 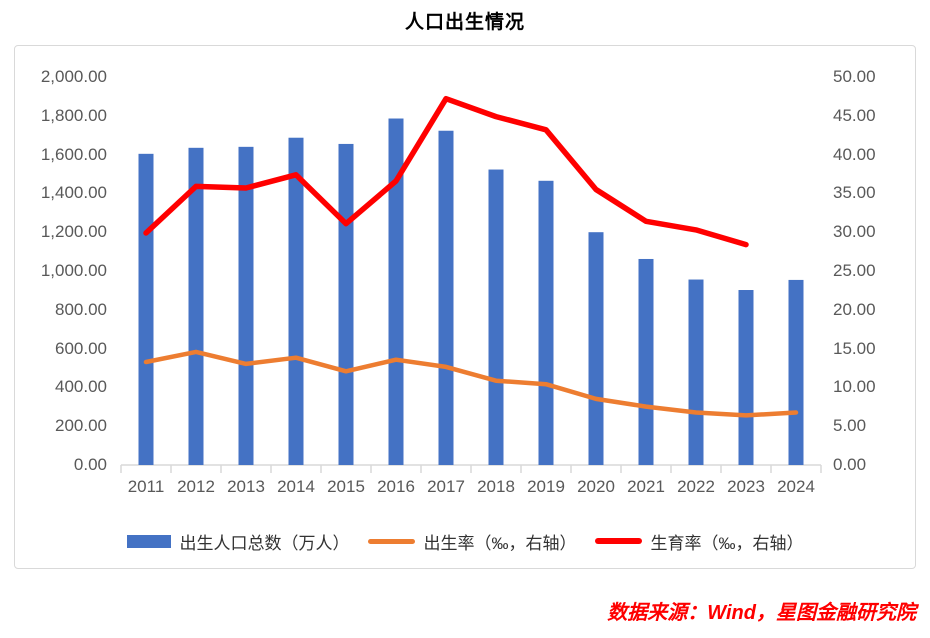 What do you see at coordinates (746, 486) in the screenshot?
I see `x-axis-year-label: 2023` at bounding box center [746, 486].